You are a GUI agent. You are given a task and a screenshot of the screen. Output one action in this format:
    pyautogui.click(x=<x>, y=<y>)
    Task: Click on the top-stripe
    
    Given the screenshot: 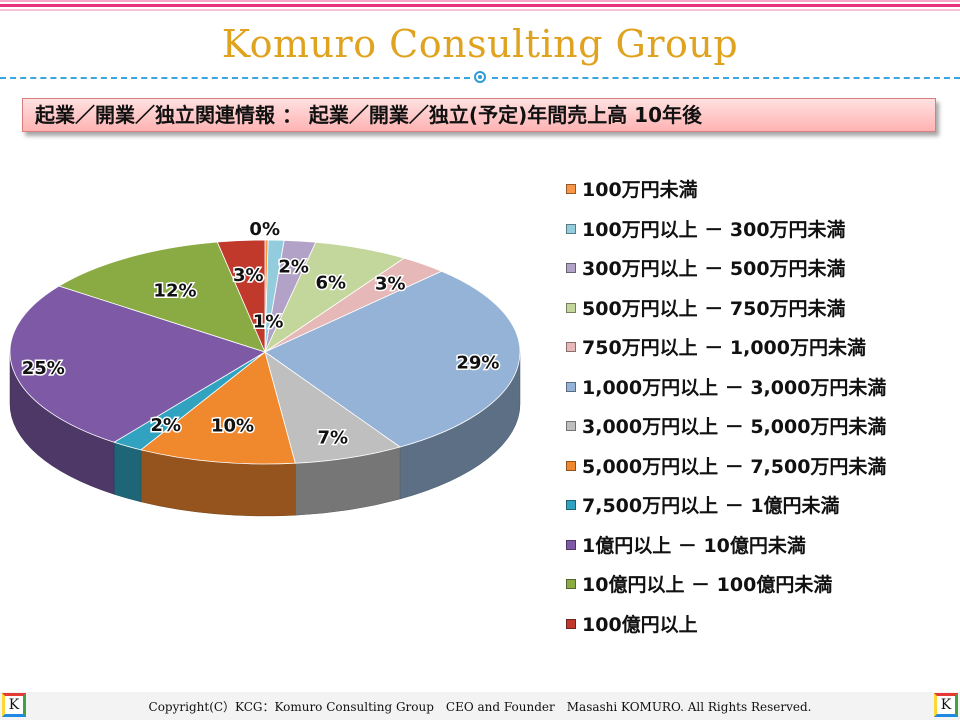 What is the action you would take?
    pyautogui.click(x=480, y=8)
    